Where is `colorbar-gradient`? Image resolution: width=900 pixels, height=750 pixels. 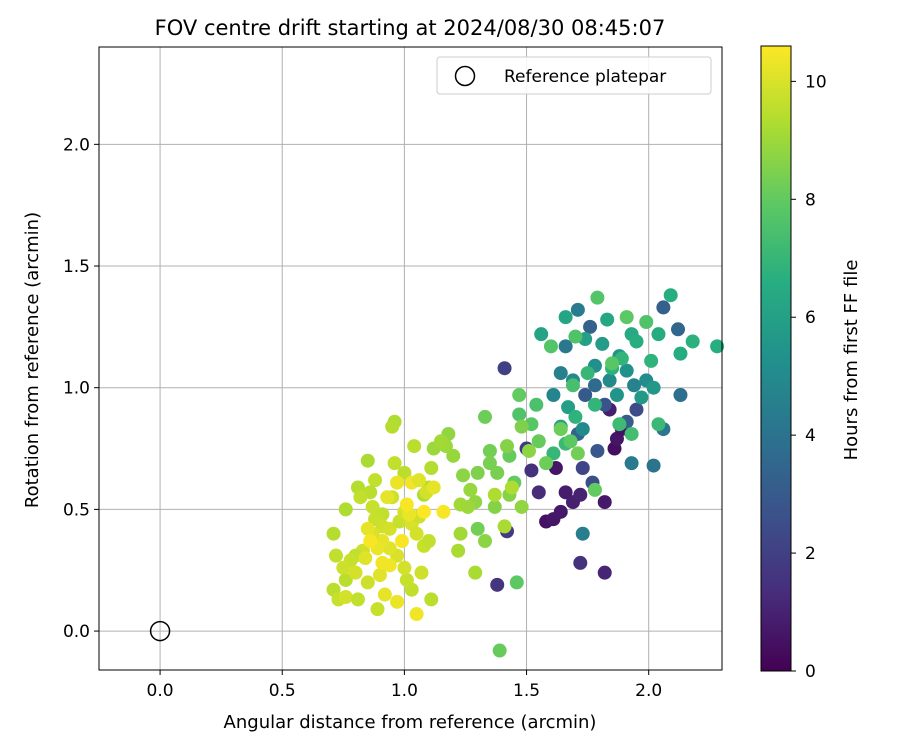 colorbar-gradient is located at coordinates (776, 358).